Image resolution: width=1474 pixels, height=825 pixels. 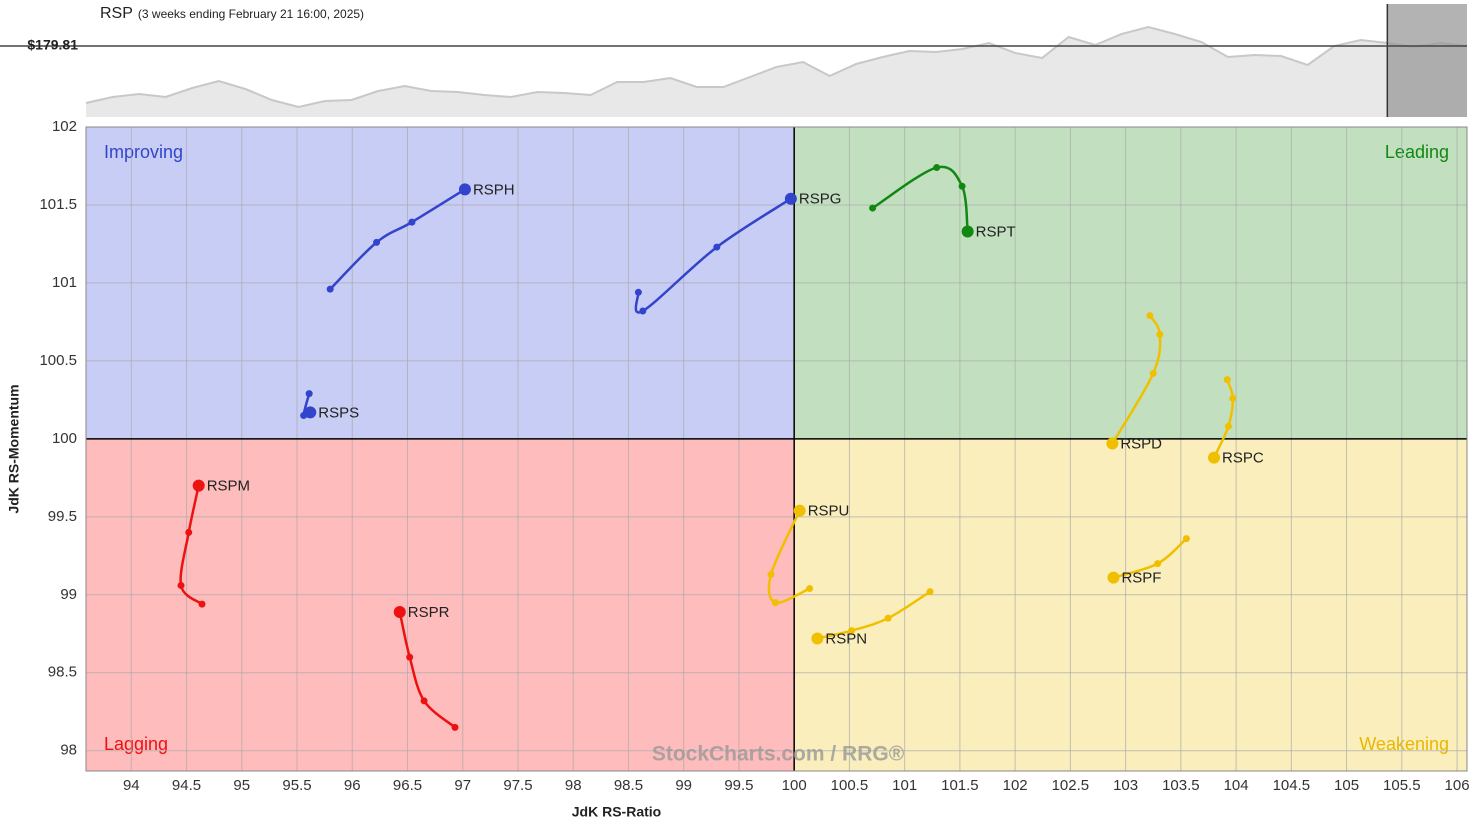 What do you see at coordinates (996, 231) in the screenshot?
I see `series-label: RSPT` at bounding box center [996, 231].